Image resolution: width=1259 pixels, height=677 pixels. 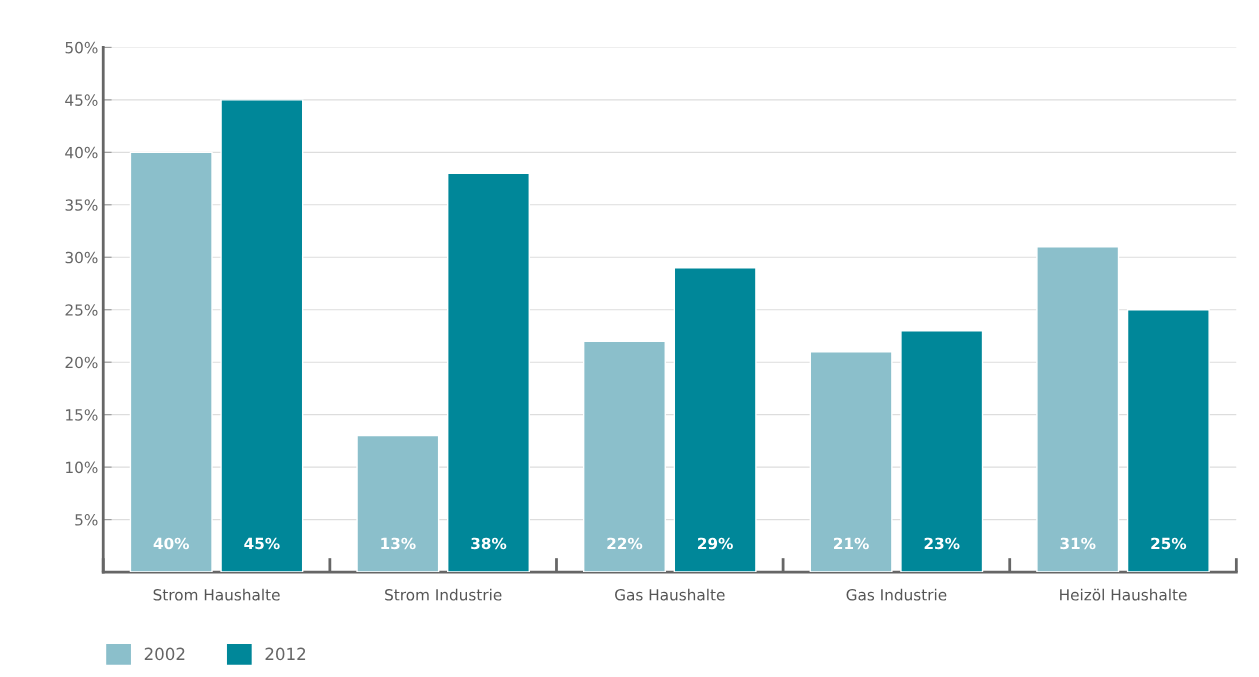 What do you see at coordinates (81, 152) in the screenshot?
I see `y-tick-label: 40%` at bounding box center [81, 152].